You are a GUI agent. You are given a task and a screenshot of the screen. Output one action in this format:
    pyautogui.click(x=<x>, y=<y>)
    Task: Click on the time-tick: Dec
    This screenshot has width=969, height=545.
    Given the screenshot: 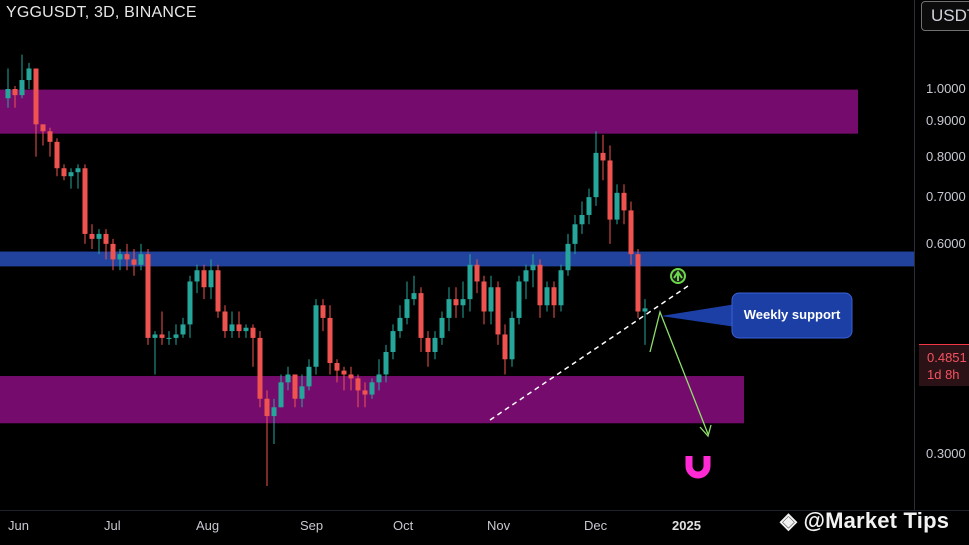 What is the action you would take?
    pyautogui.click(x=596, y=525)
    